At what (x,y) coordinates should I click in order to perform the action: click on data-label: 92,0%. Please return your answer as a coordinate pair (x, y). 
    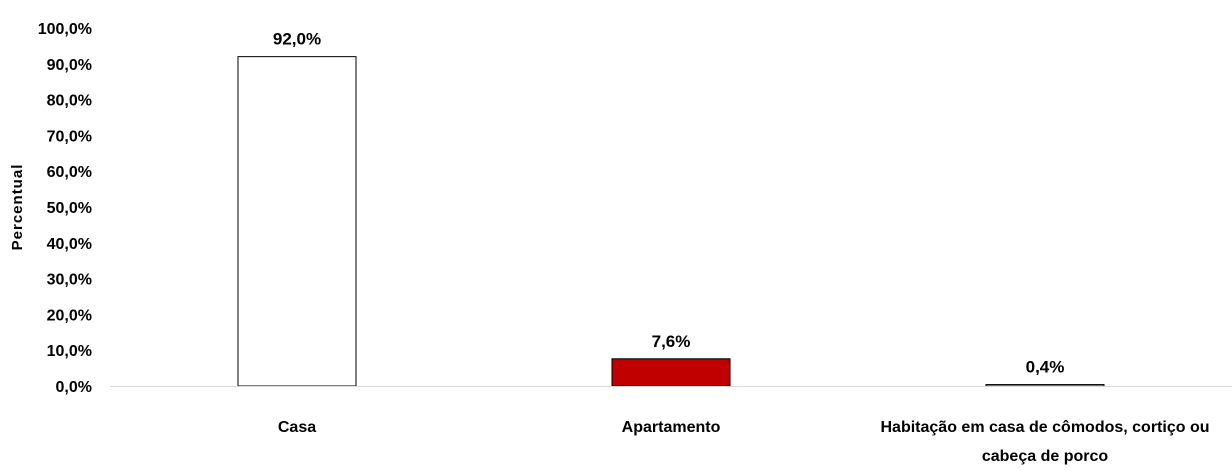
    Looking at the image, I should click on (297, 39).